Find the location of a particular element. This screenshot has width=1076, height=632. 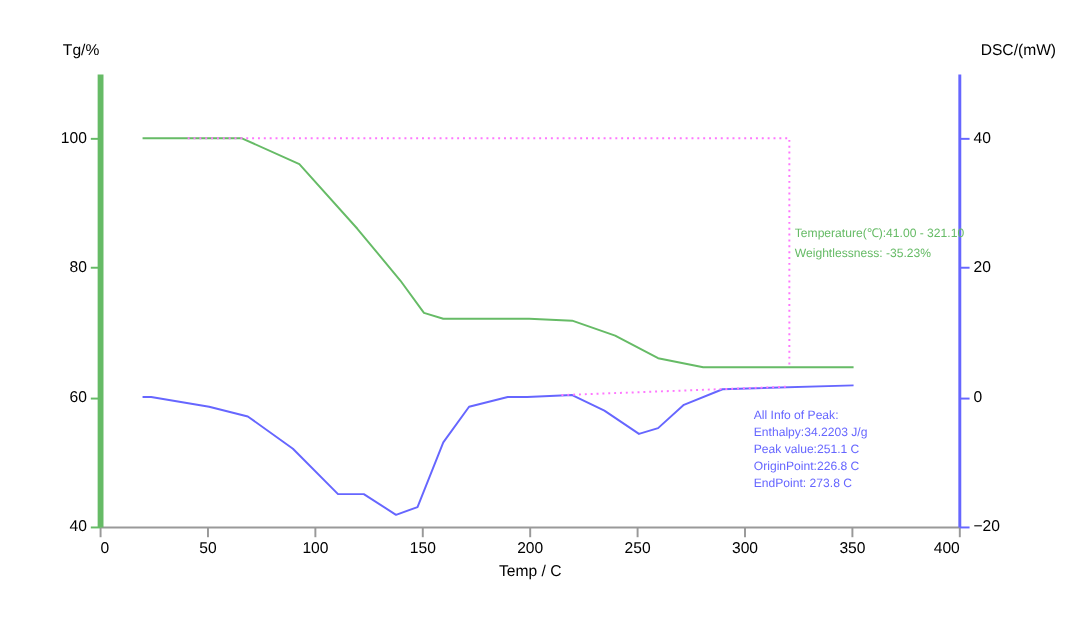

y2-axis-title: DSC/(mW) is located at coordinates (1018, 49).